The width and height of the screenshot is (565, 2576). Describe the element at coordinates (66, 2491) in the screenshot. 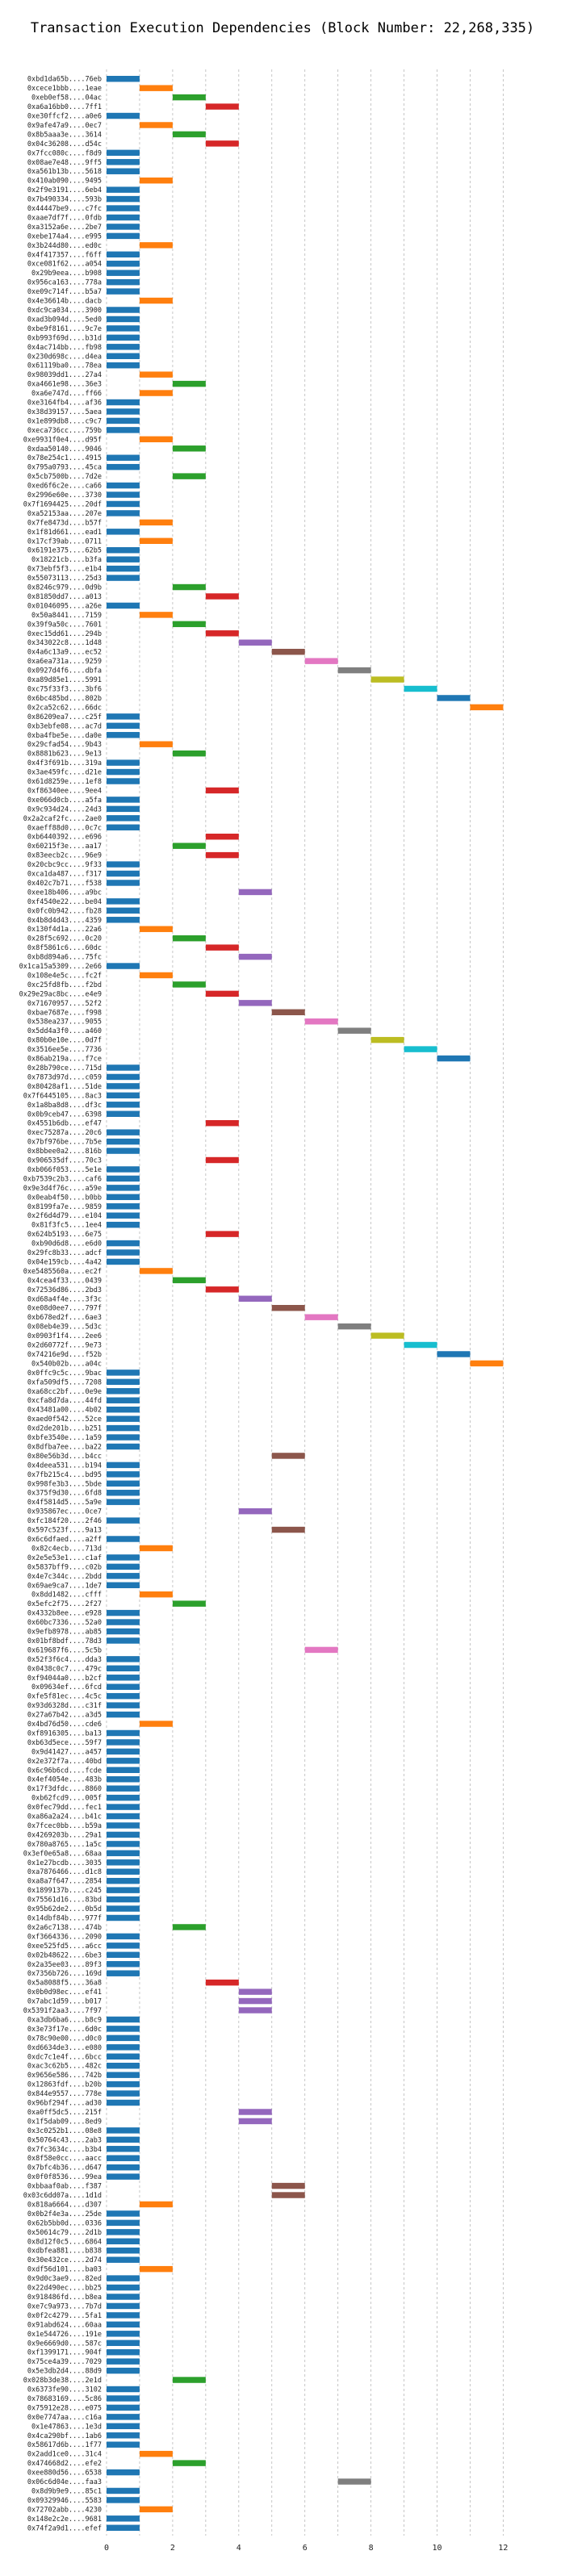

I see `y-tick-label: 0x8d9b9e9....85c1` at that location.